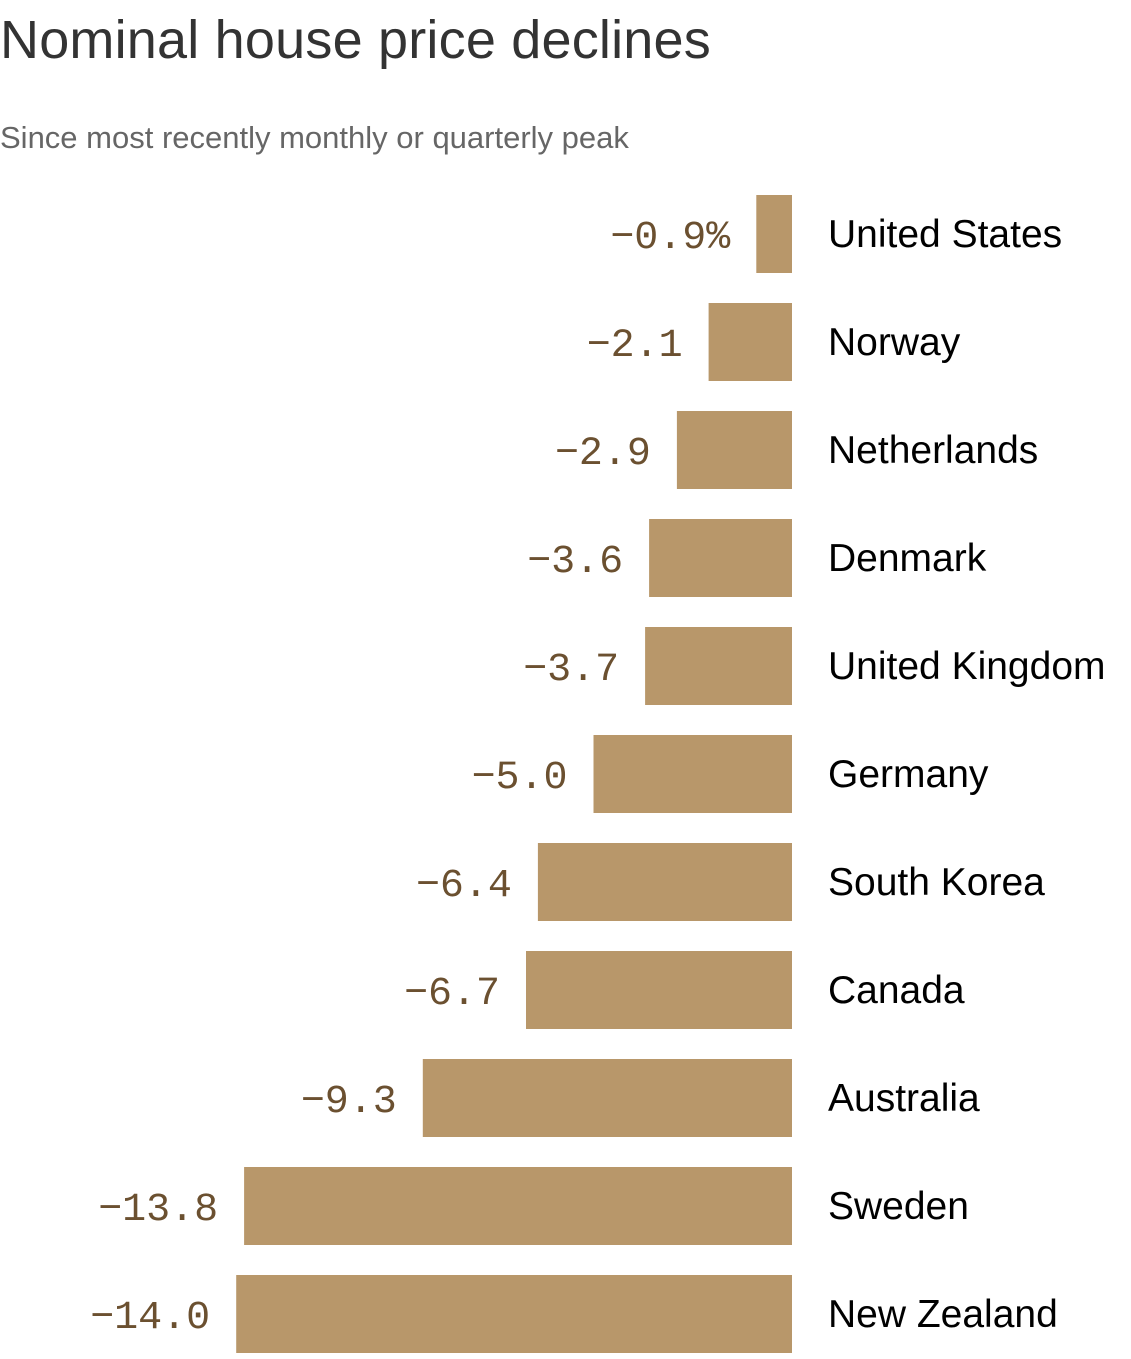  Describe the element at coordinates (943, 1314) in the screenshot. I see `category-label: New Zealand` at that location.